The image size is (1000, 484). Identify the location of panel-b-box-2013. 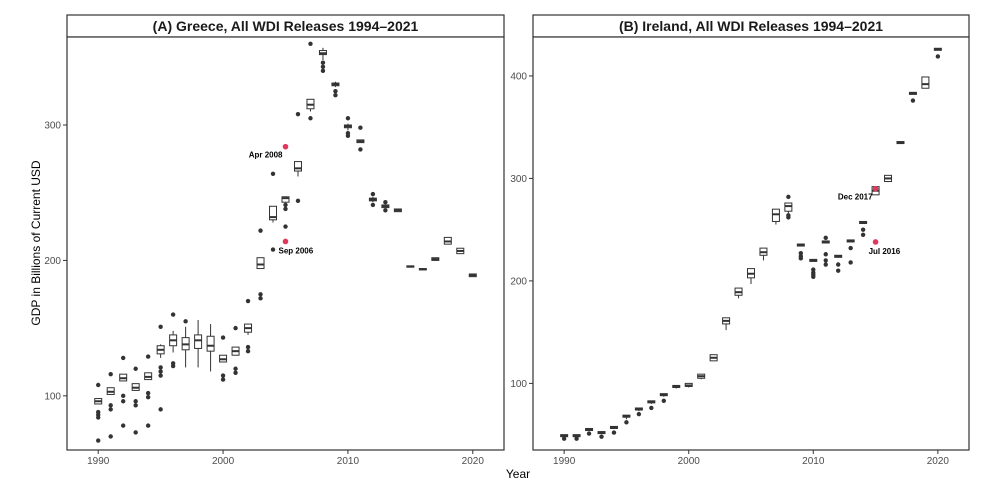
(850, 252).